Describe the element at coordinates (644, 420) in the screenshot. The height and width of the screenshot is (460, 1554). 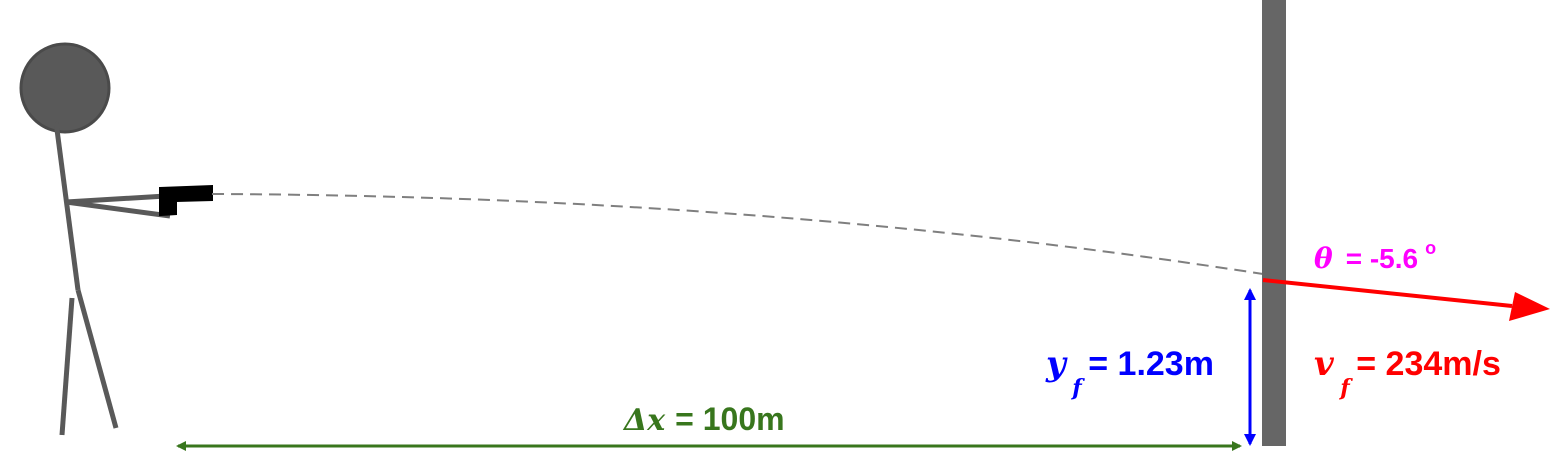
I see `delta-x-symbol: Δx` at that location.